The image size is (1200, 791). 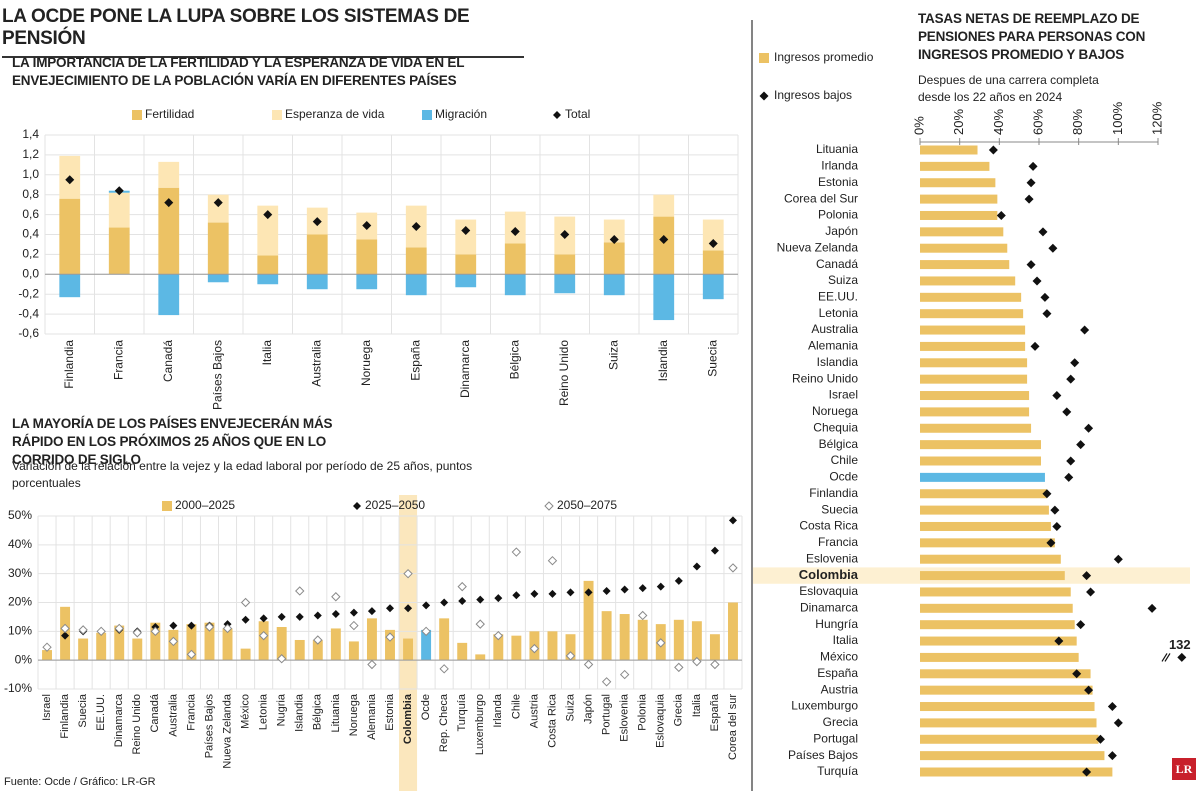 I want to click on x-tick-label: Nugria, so click(x=282, y=709).